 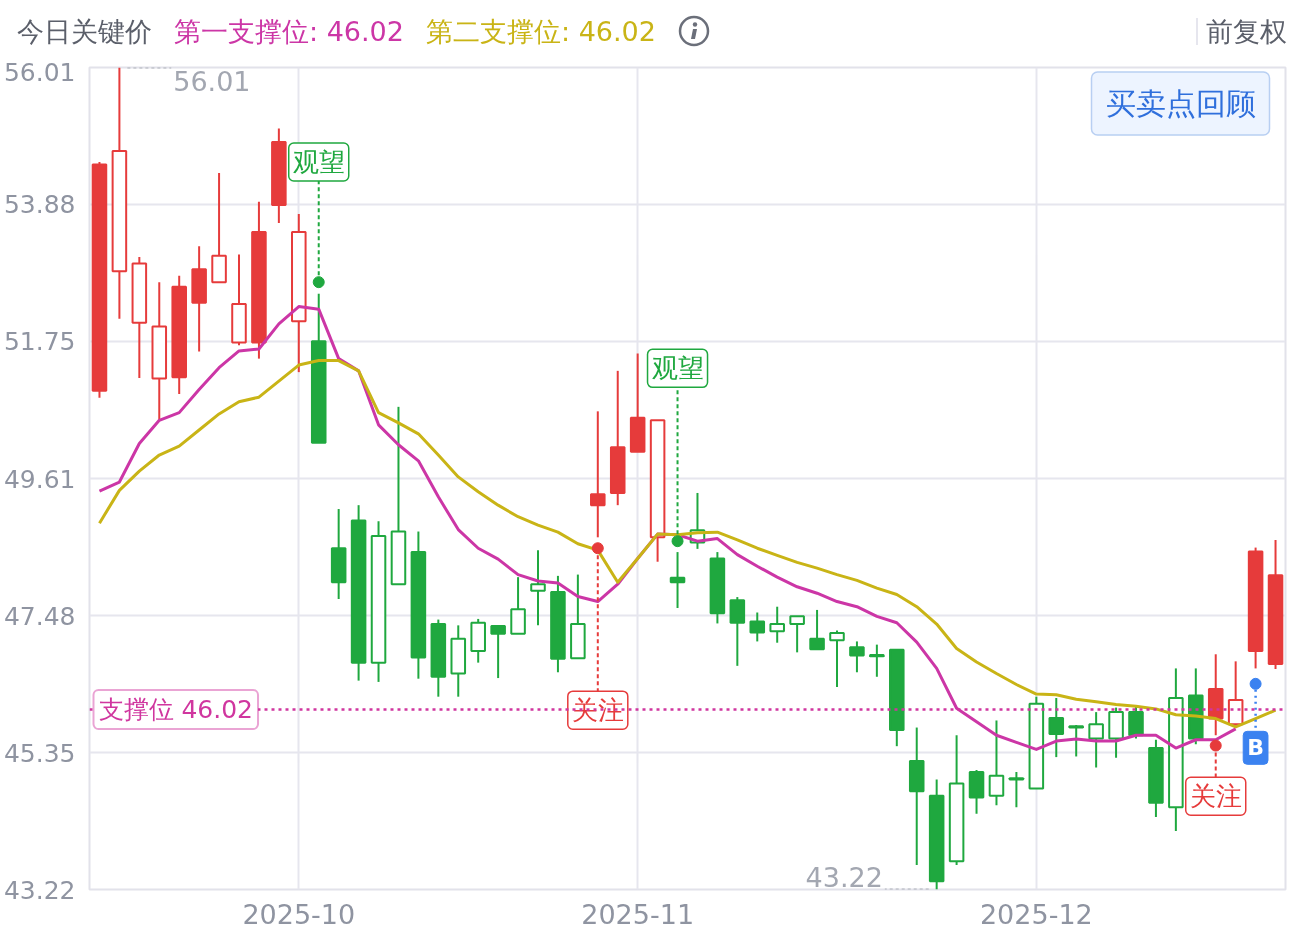 I want to click on x-tick-label: 2025-12, so click(x=1036, y=914).